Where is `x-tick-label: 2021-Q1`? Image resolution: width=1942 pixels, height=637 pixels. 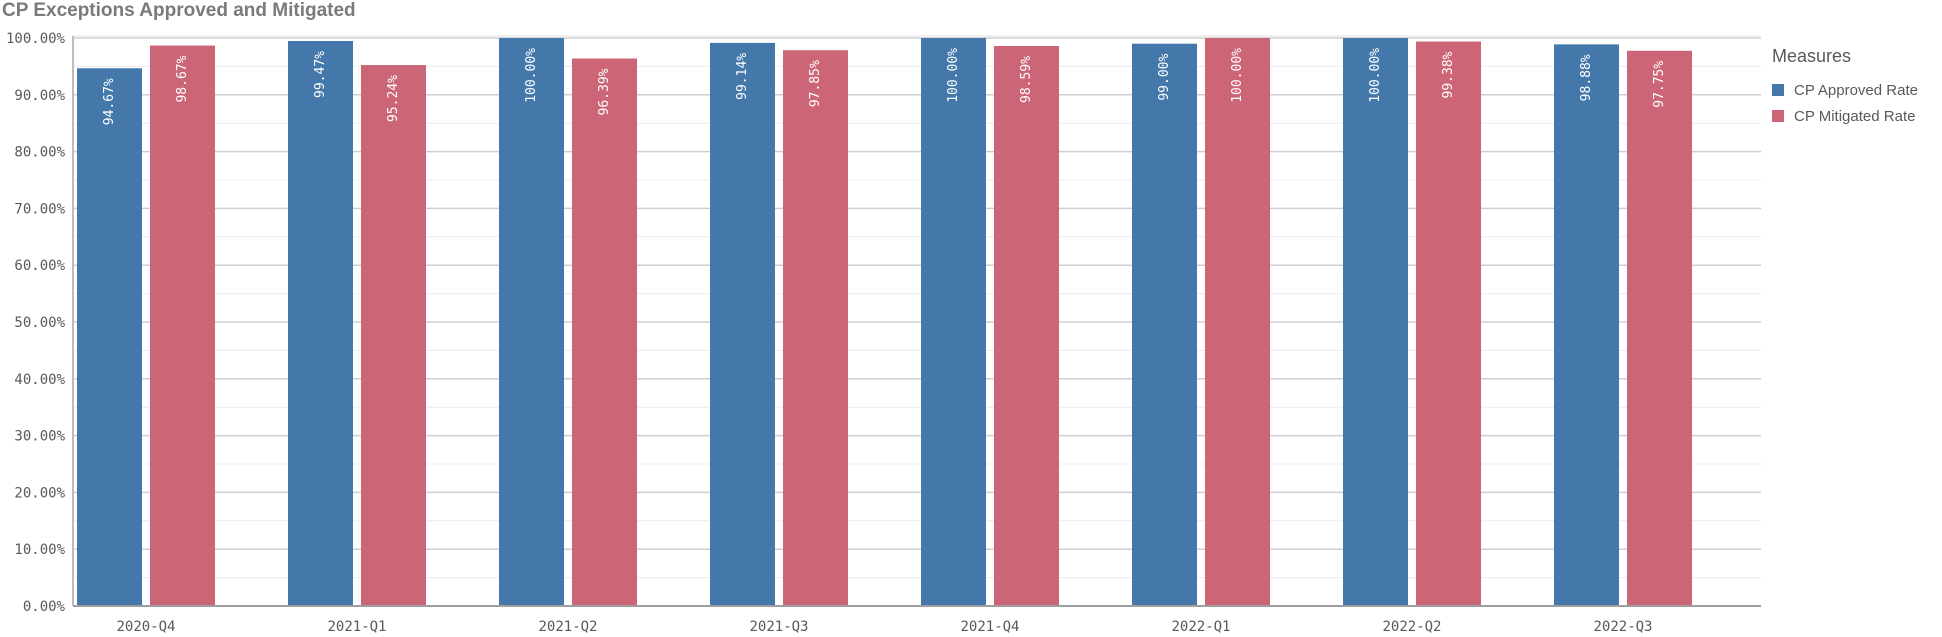
x-tick-label: 2021-Q1 is located at coordinates (356, 627).